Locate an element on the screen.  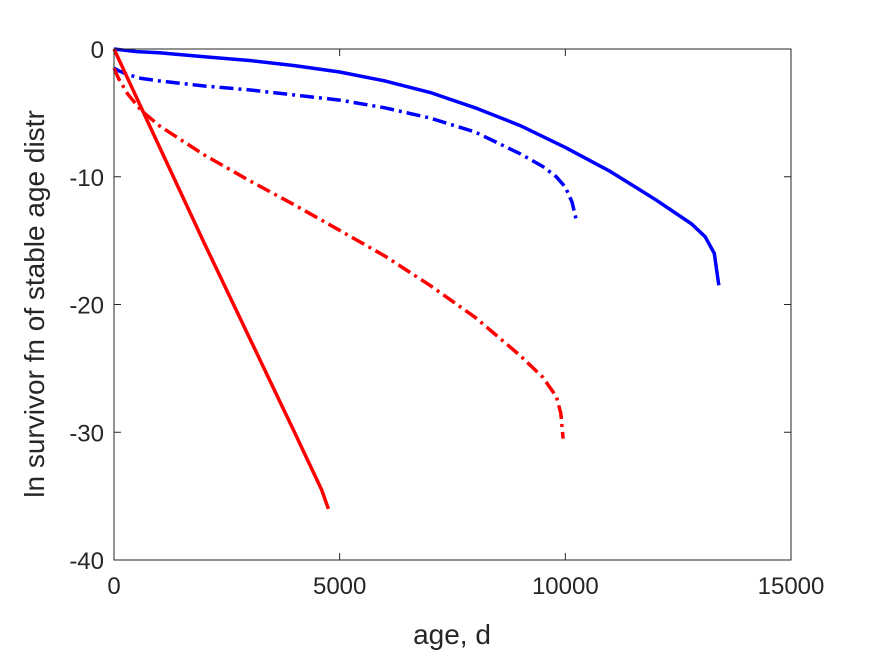
y-axis-title: ln survivor fn of stable age distr is located at coordinates (34, 304).